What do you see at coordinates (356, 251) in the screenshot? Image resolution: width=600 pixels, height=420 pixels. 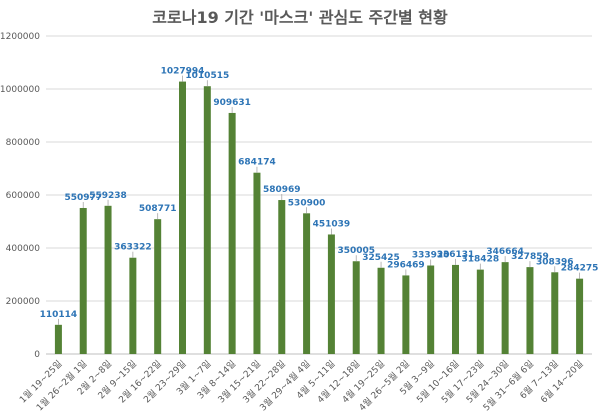 I see `data-label: 350005` at bounding box center [356, 251].